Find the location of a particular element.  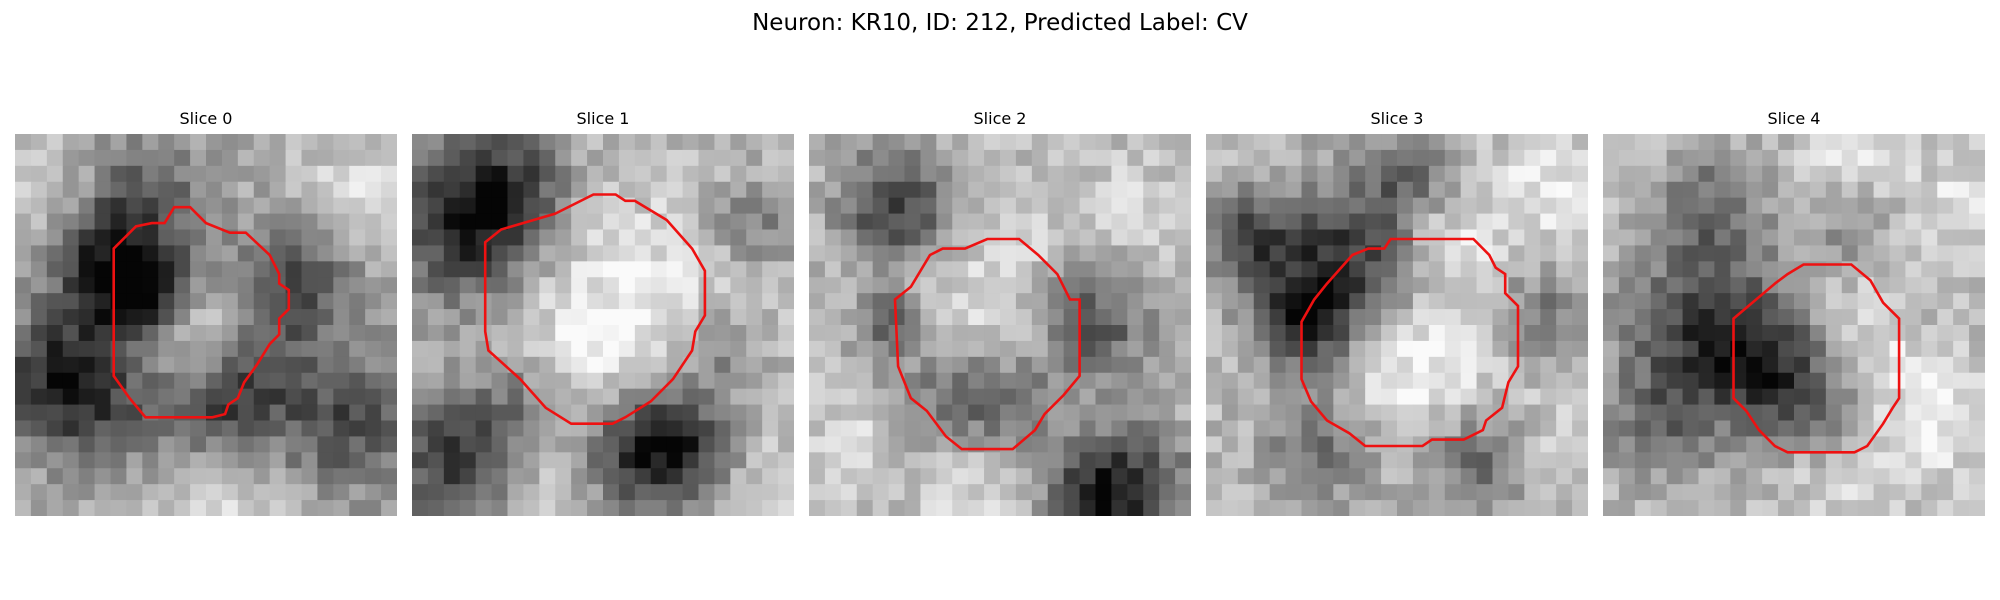

slice-title-4: Slice 4 is located at coordinates (1794, 118).